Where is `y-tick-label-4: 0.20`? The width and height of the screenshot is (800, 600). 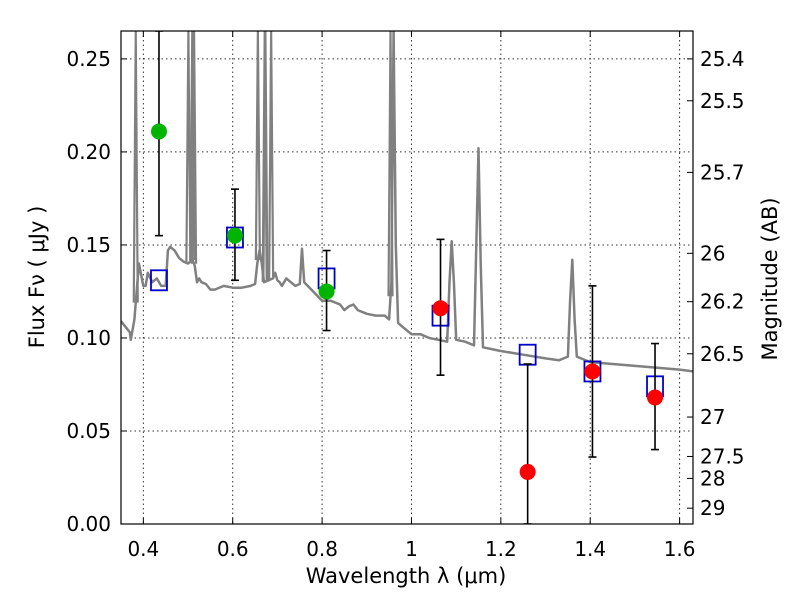 y-tick-label-4: 0.20 is located at coordinates (88, 152).